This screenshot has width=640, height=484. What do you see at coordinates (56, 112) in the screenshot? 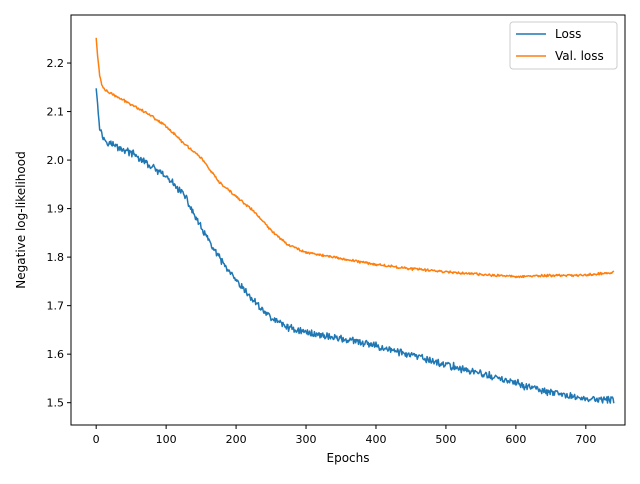
I see `y-tick-label: 2.1` at bounding box center [56, 112].